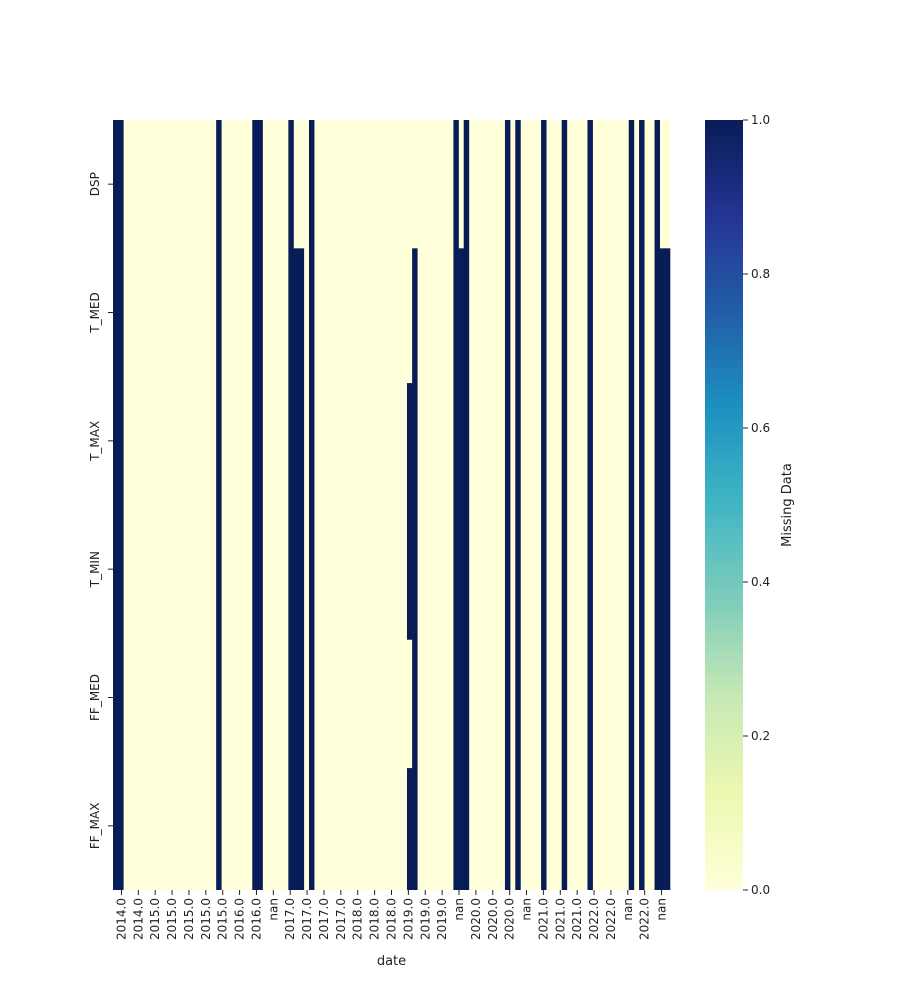 The image size is (900, 1000). I want to click on colorbar-gradient, so click(724, 505).